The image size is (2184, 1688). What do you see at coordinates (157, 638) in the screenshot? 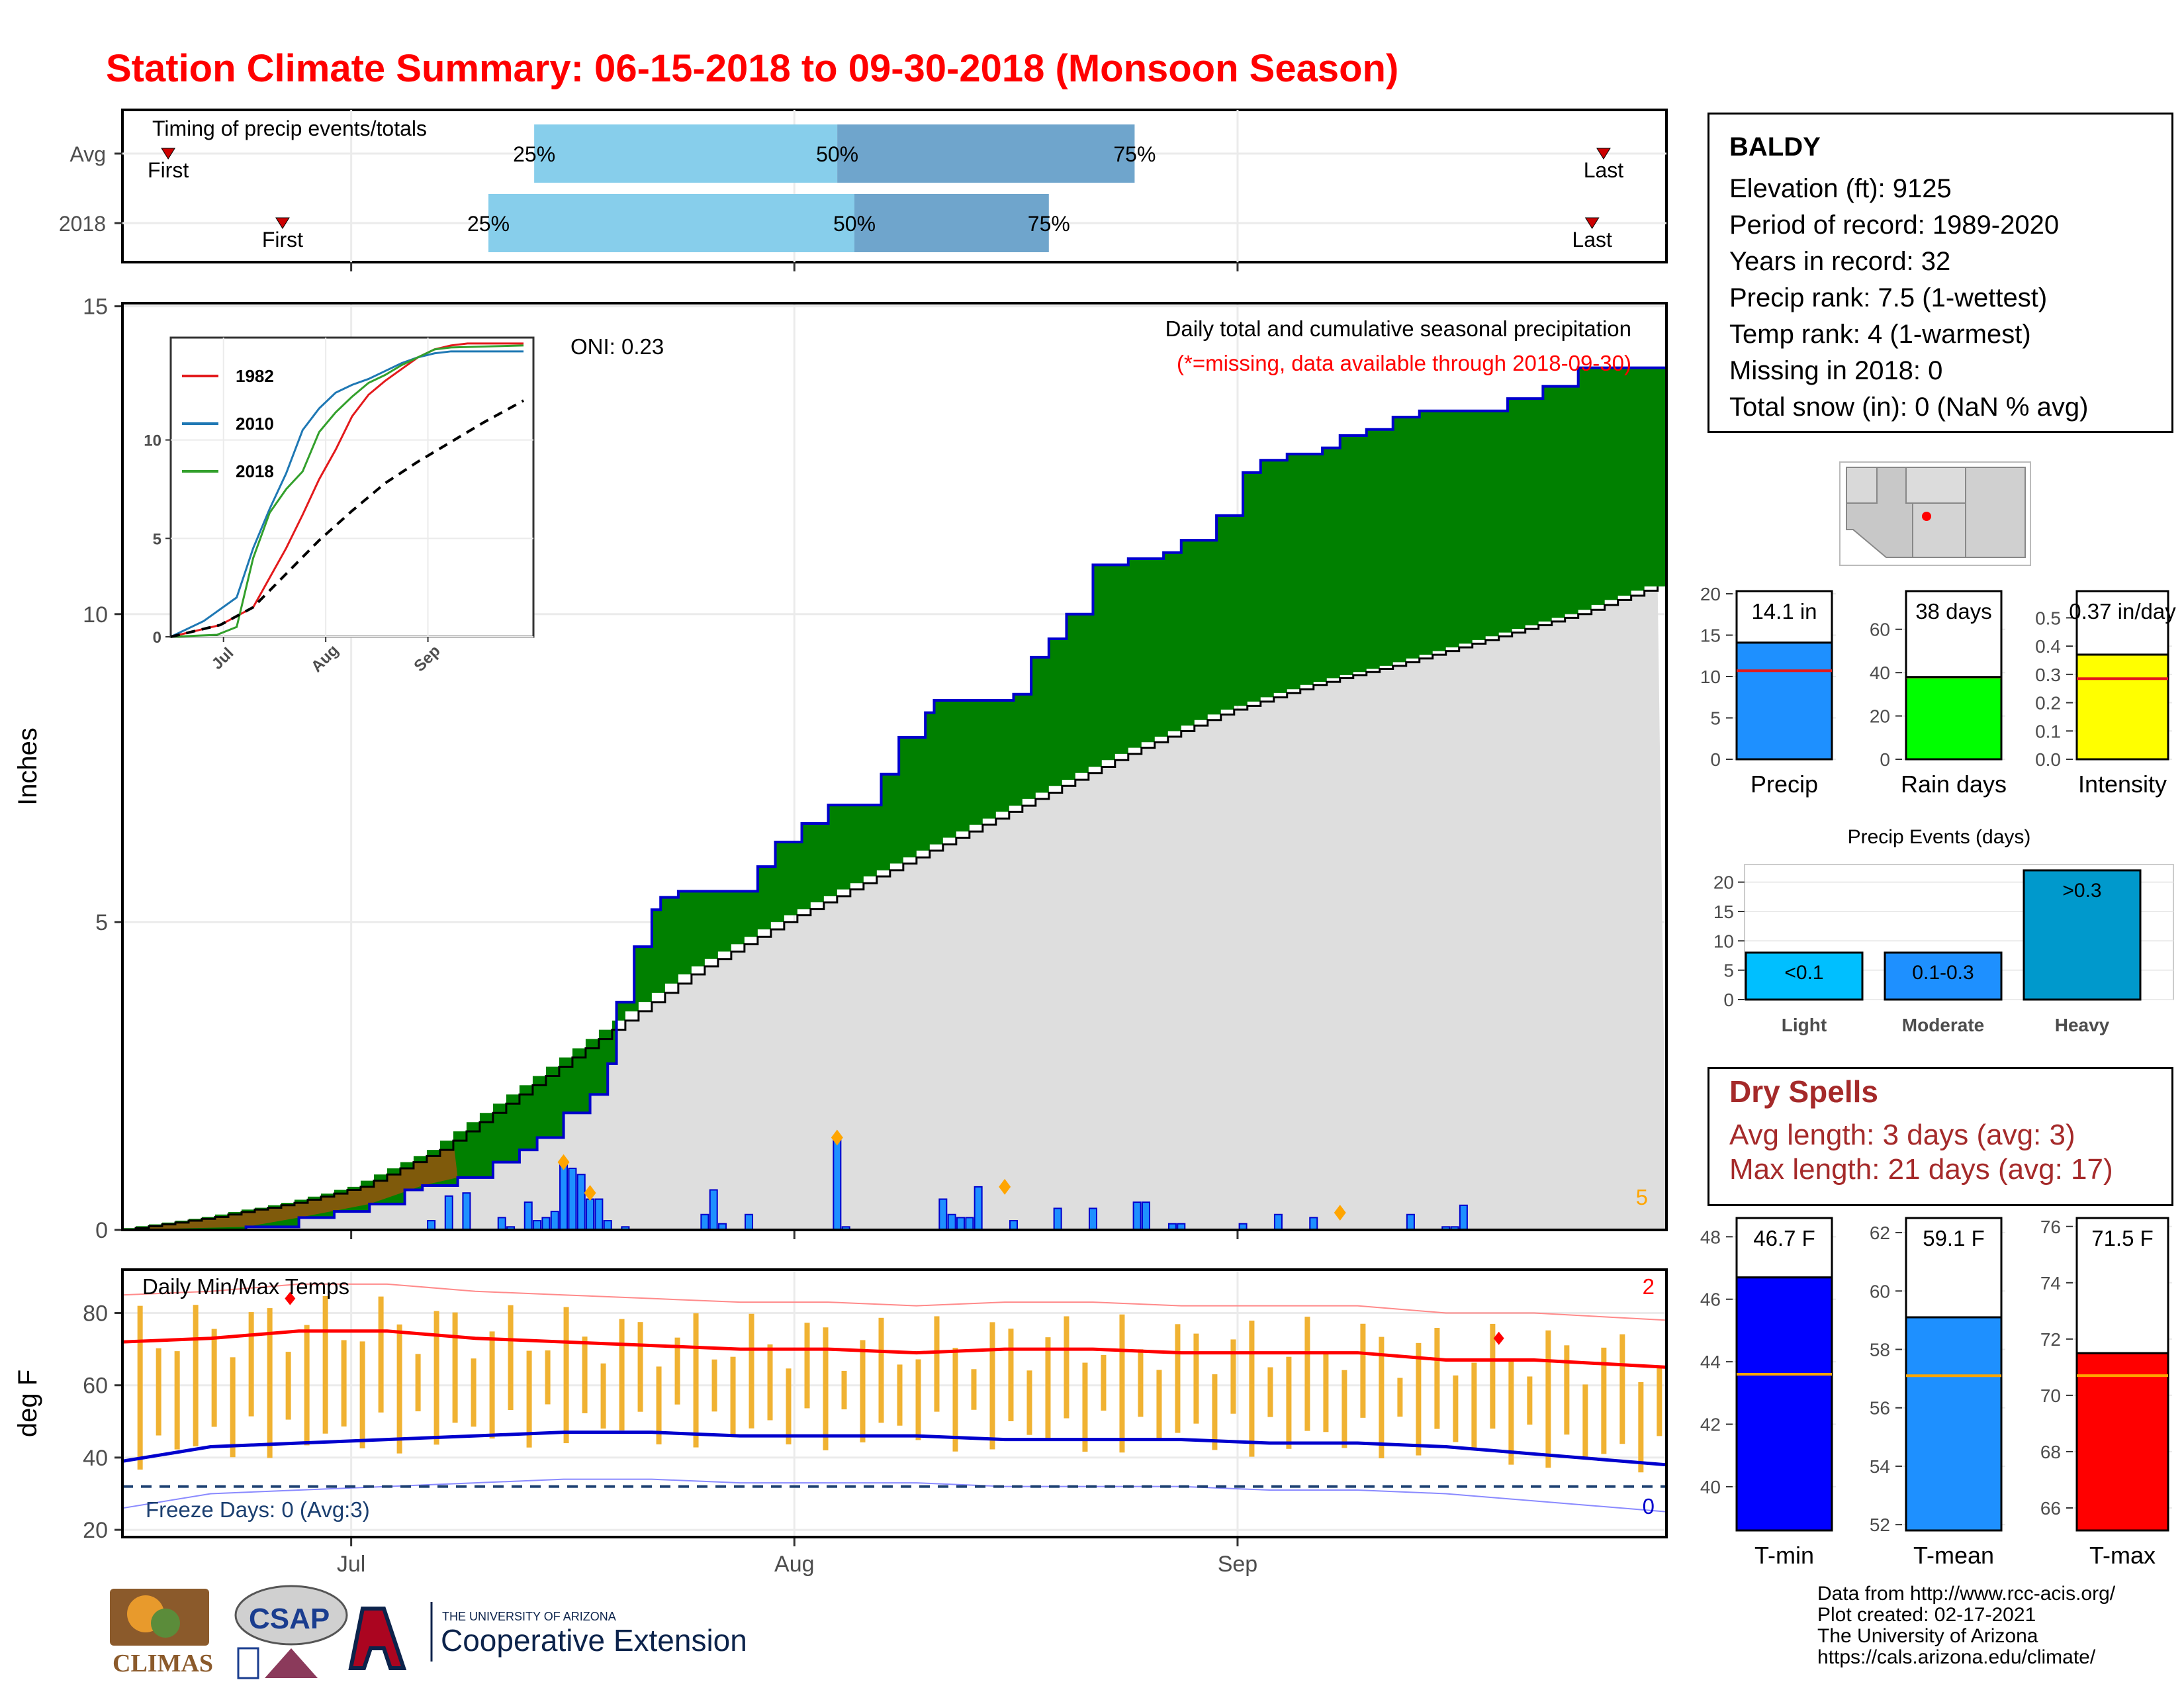
I see `inset-y-tick-label: 0` at bounding box center [157, 638].